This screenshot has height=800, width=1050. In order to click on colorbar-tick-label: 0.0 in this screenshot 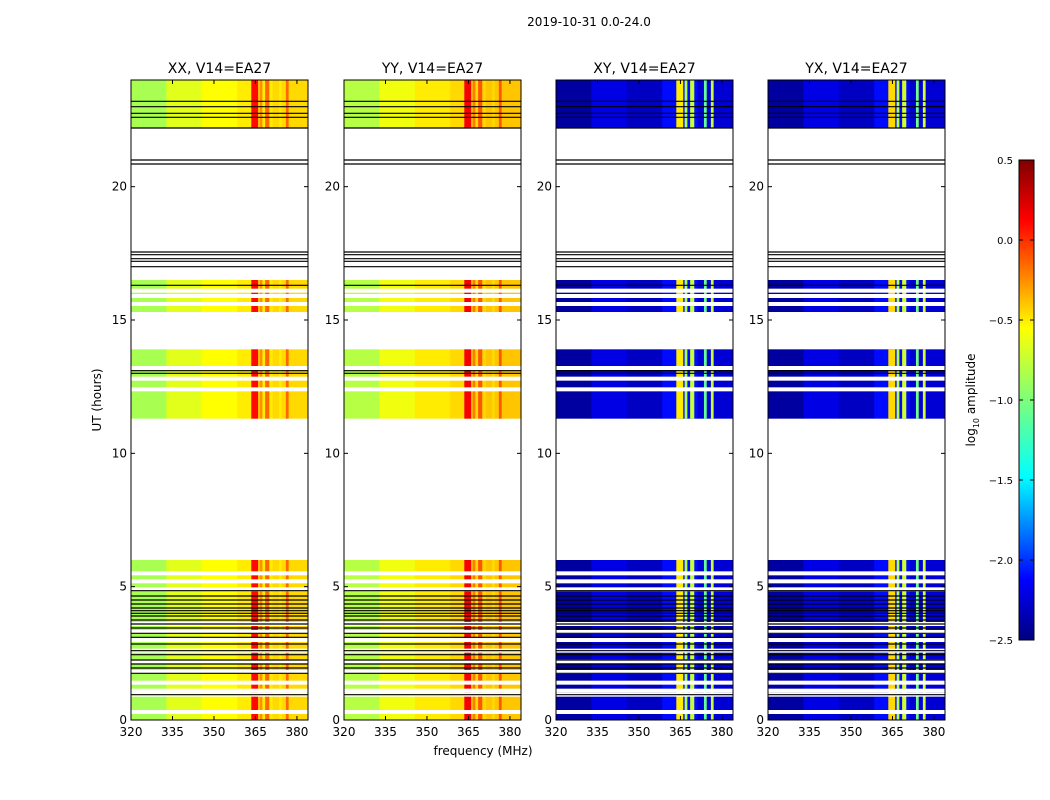, I will do `click(1005, 241)`.